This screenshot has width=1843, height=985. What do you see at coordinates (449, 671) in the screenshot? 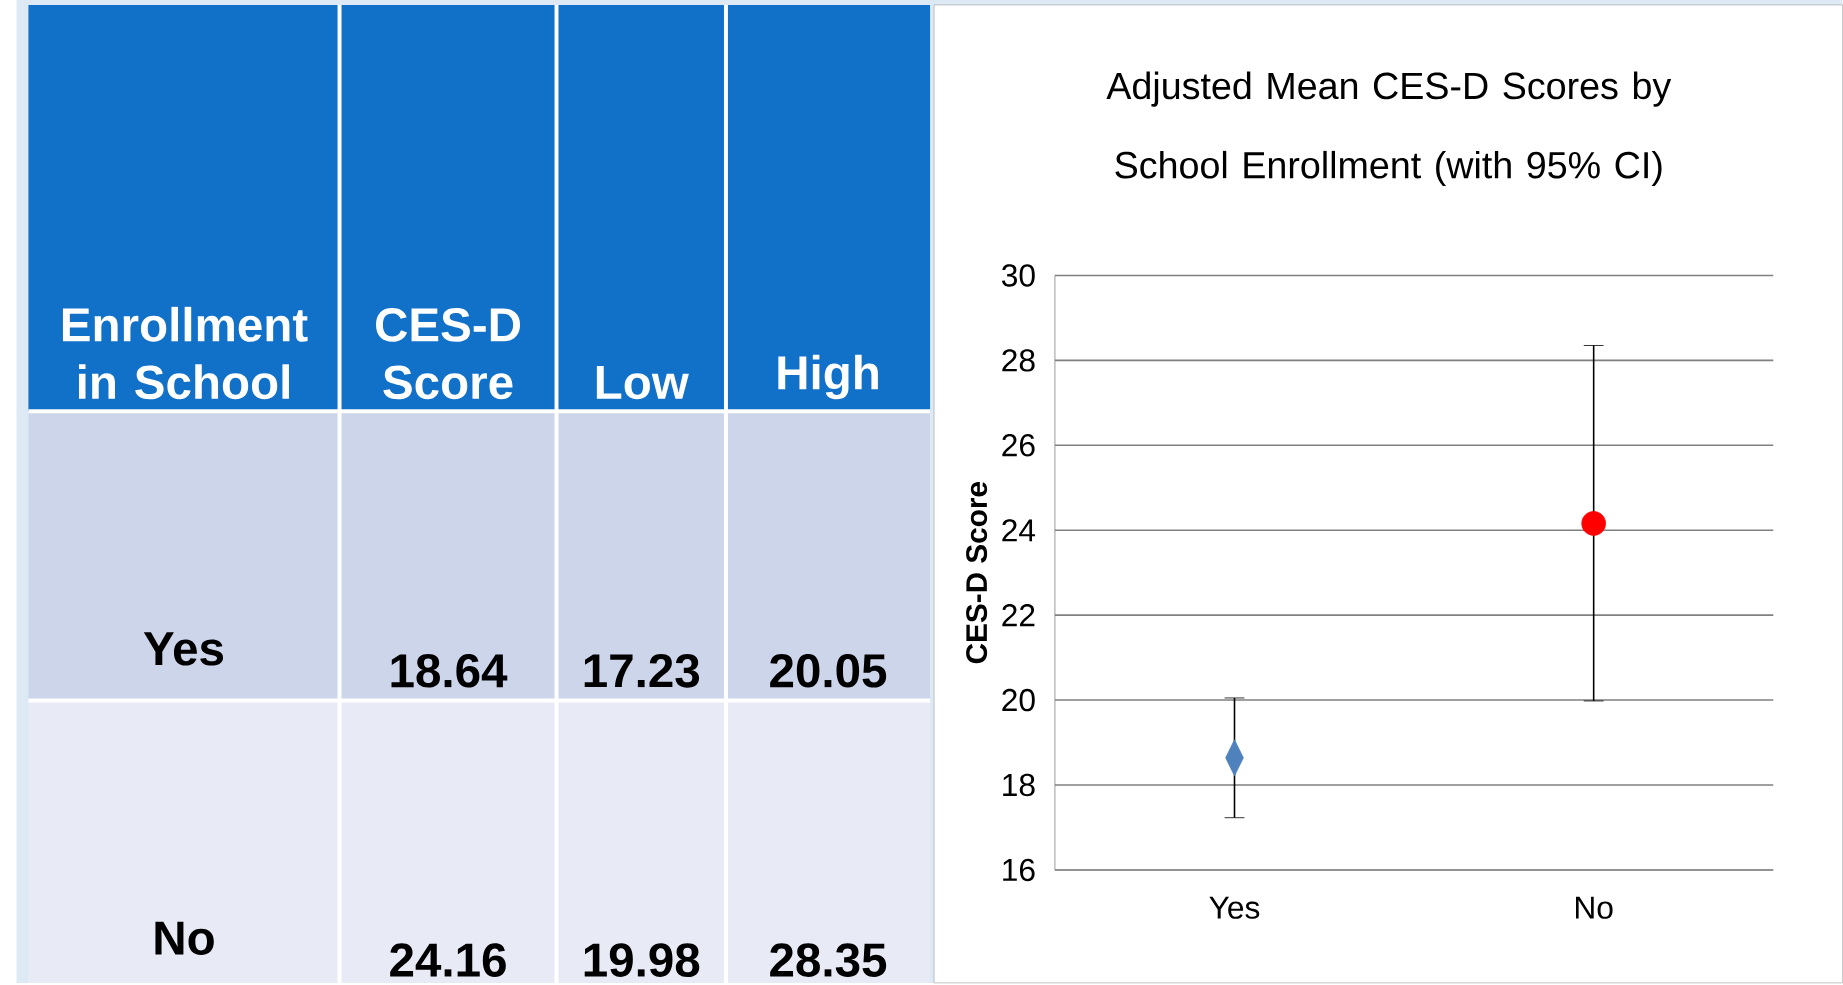
I see `text: 18.64` at bounding box center [449, 671].